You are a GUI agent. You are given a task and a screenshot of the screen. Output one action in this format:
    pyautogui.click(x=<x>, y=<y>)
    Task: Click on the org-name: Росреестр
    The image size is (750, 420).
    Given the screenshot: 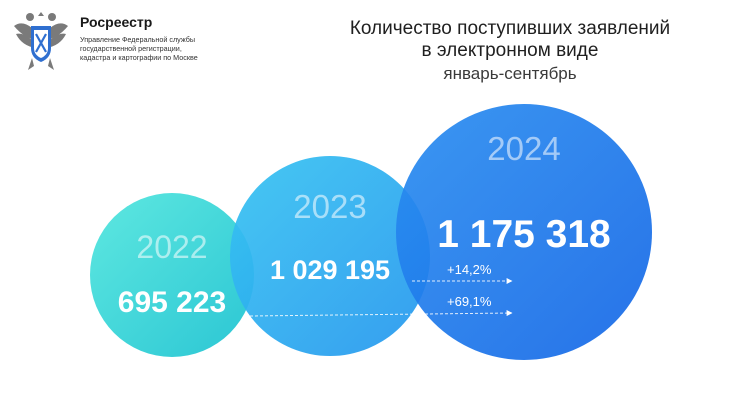 What is the action you would take?
    pyautogui.click(x=116, y=22)
    